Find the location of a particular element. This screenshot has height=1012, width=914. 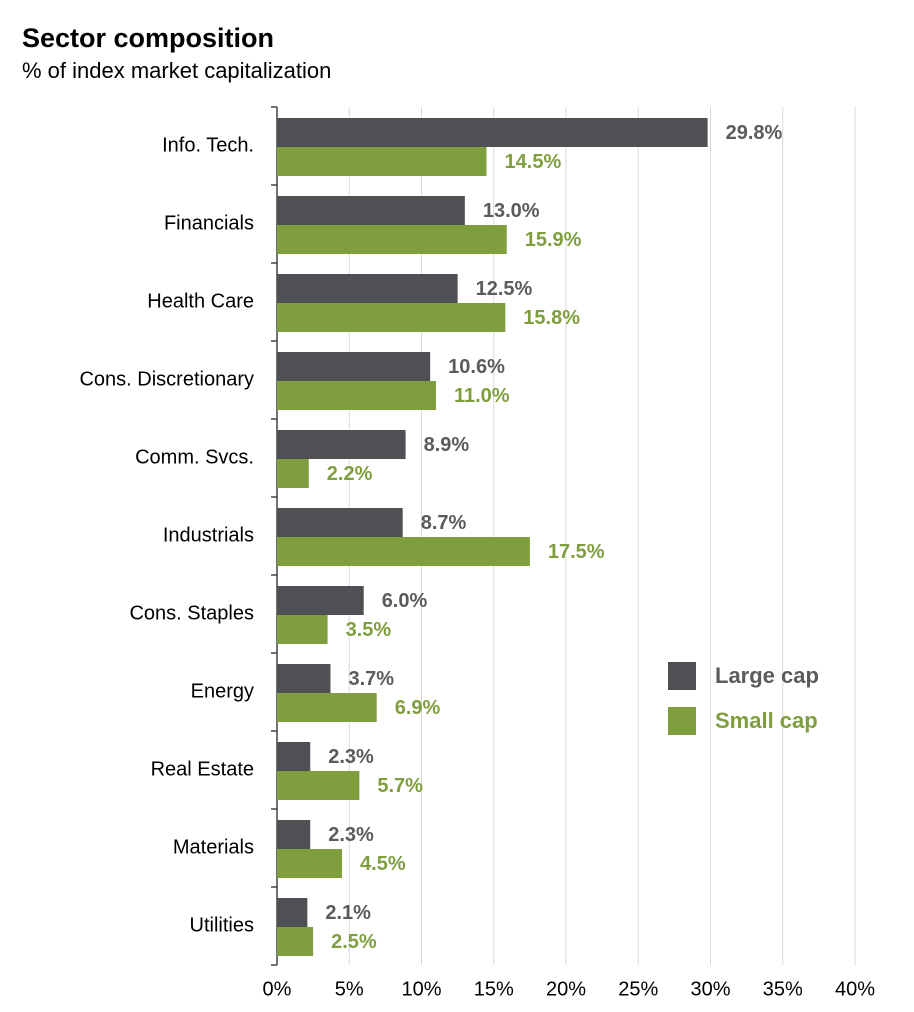

value-label: 10.6% is located at coordinates (476, 367).